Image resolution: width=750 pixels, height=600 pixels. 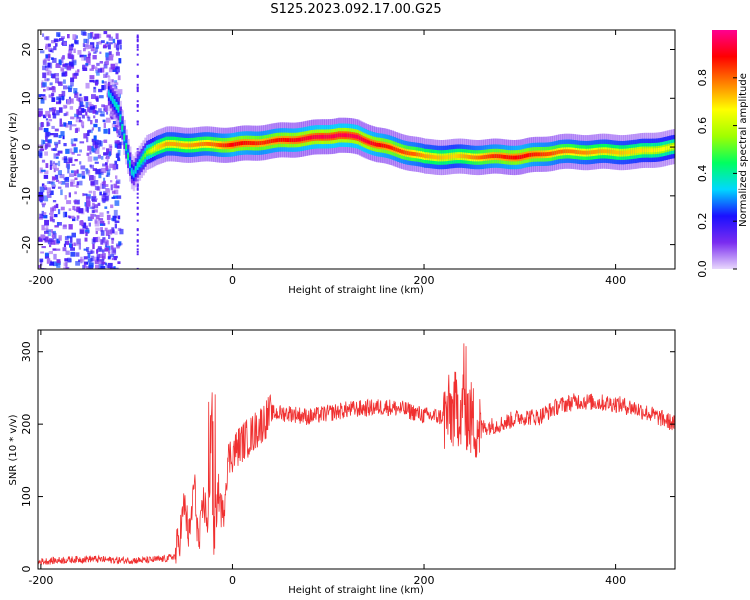 What do you see at coordinates (26, 496) in the screenshot?
I see `y-tick-label: 100` at bounding box center [26, 496].